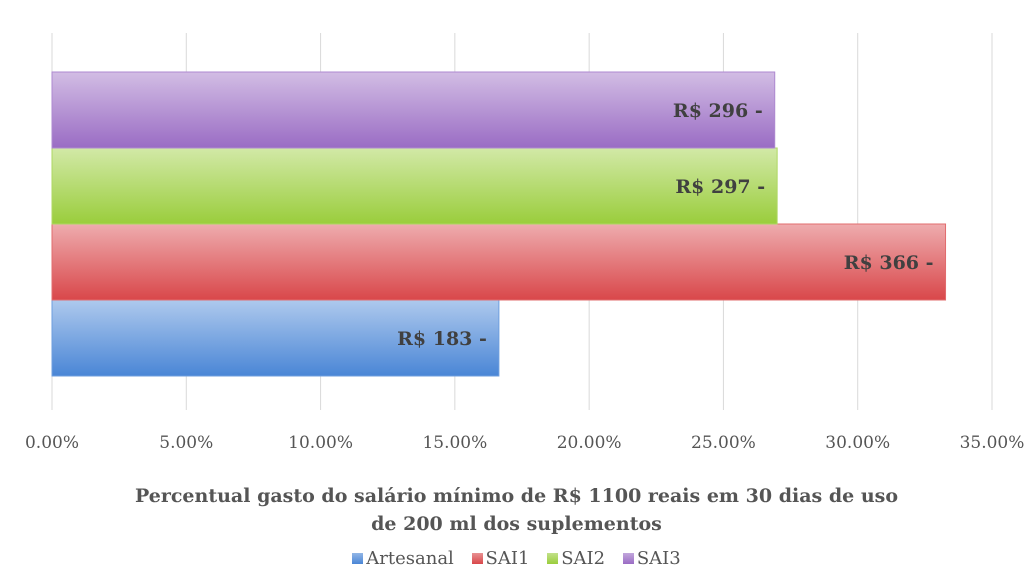 Image resolution: width=1033 pixels, height=574 pixels. Describe the element at coordinates (358, 558) in the screenshot. I see `legend-swatch-artesanal` at that location.